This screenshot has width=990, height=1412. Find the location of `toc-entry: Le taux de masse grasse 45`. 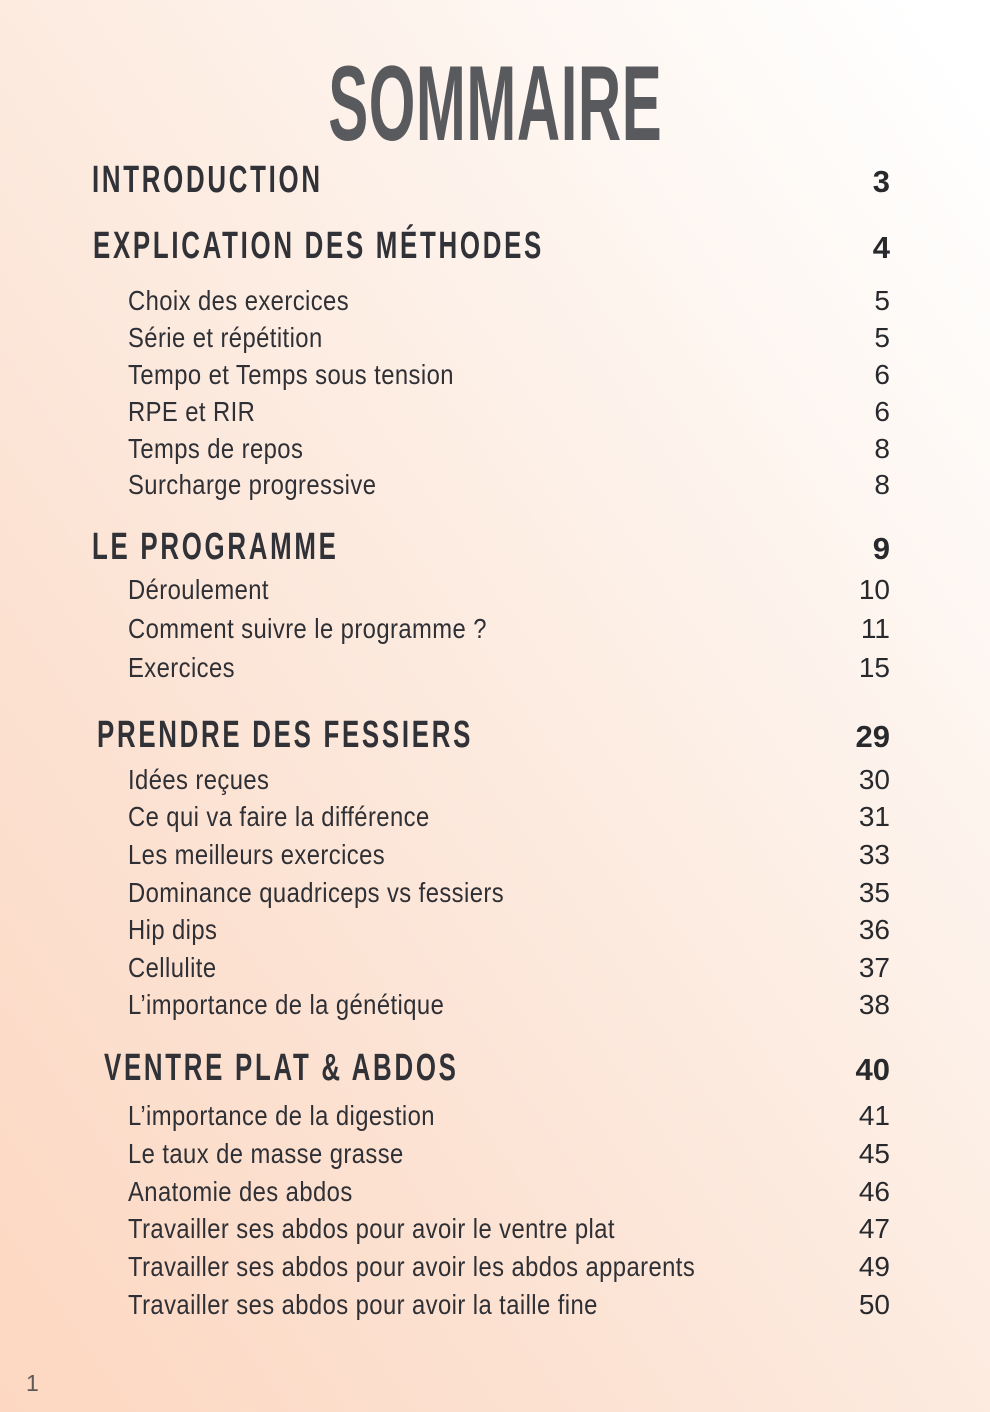

toc-entry: Le taux de masse grasse 45 is located at coordinates (509, 1154).